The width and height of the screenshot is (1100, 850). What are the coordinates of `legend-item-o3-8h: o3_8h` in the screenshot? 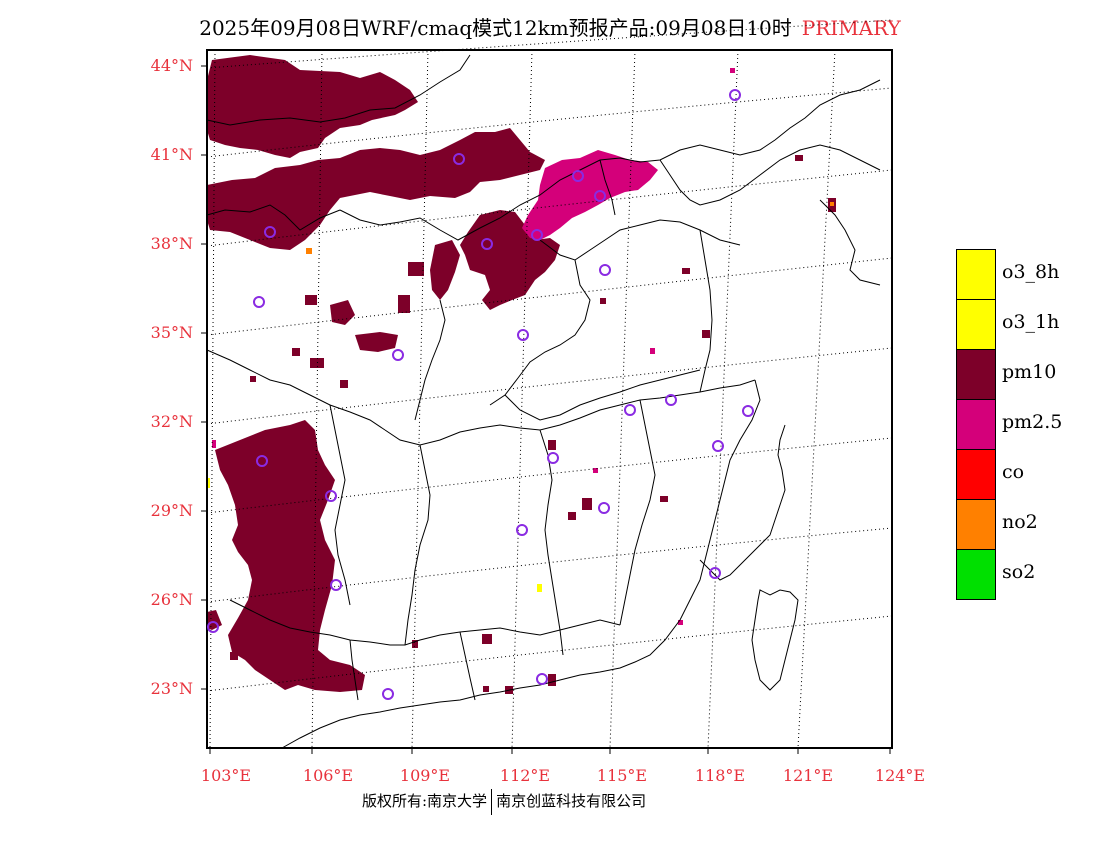 It's located at (1021, 274).